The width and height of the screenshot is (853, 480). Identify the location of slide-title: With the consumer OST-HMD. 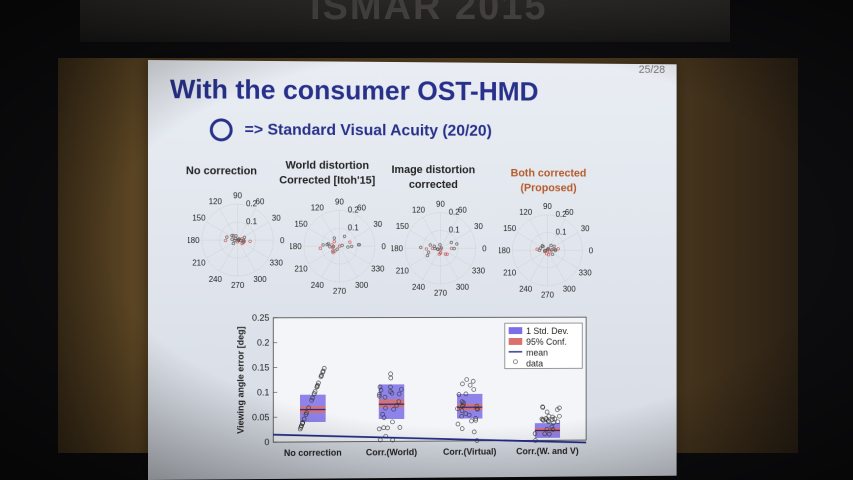
(354, 90).